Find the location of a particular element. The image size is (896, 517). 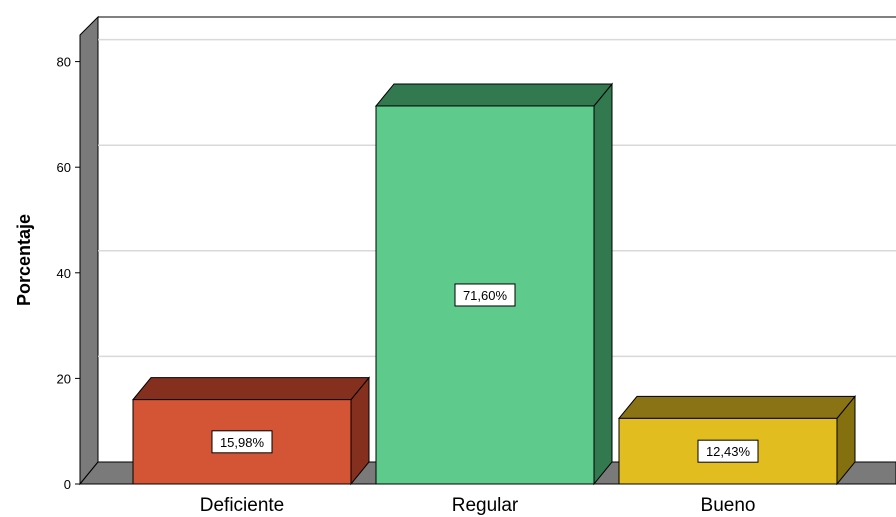

x-category-label: Regular is located at coordinates (485, 505).